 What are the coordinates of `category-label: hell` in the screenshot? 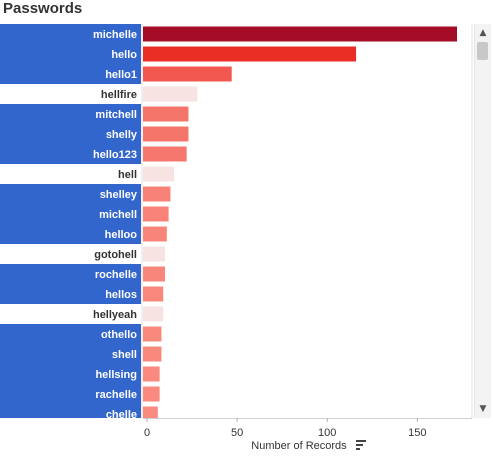 It's located at (127, 175).